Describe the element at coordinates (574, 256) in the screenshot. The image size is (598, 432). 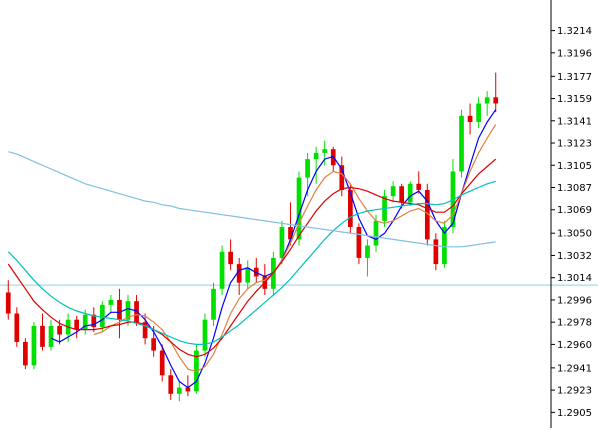
I see `y-tick-label: 1.3032` at that location.